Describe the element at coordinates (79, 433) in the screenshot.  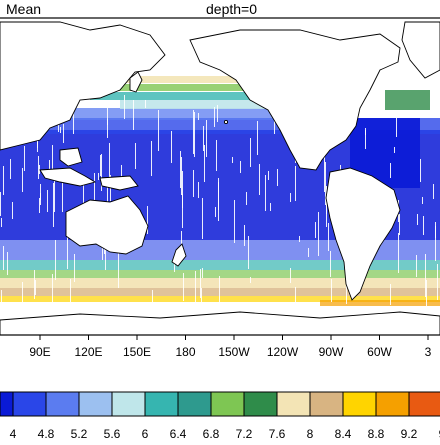
I see `colorbar-label: 5.2` at that location.